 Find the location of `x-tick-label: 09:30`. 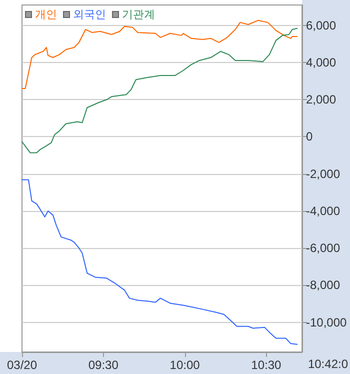

x-tick-label: 09:30 is located at coordinates (103, 365).